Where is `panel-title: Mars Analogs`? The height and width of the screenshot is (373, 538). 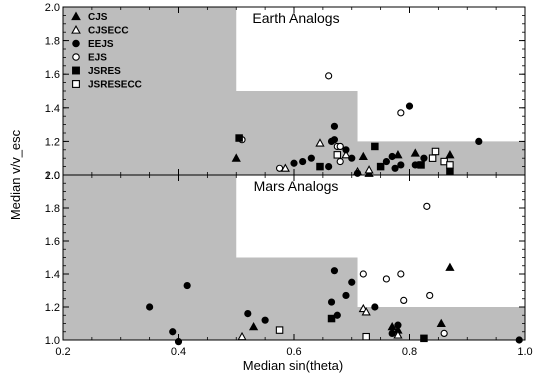
panel-title: Mars Analogs is located at coordinates (296, 186).